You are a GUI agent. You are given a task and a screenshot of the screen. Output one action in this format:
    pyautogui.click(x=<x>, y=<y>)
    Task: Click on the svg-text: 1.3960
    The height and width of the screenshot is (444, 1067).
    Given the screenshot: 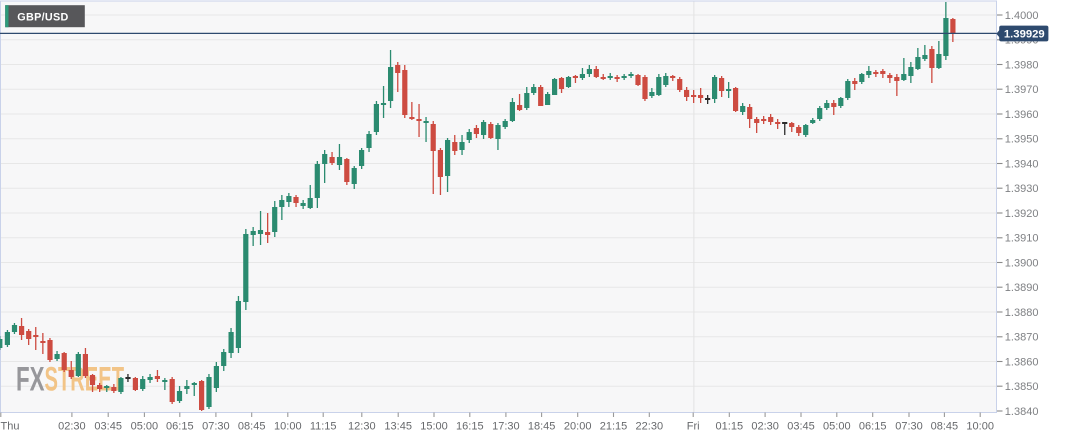 What is the action you would take?
    pyautogui.click(x=1022, y=115)
    